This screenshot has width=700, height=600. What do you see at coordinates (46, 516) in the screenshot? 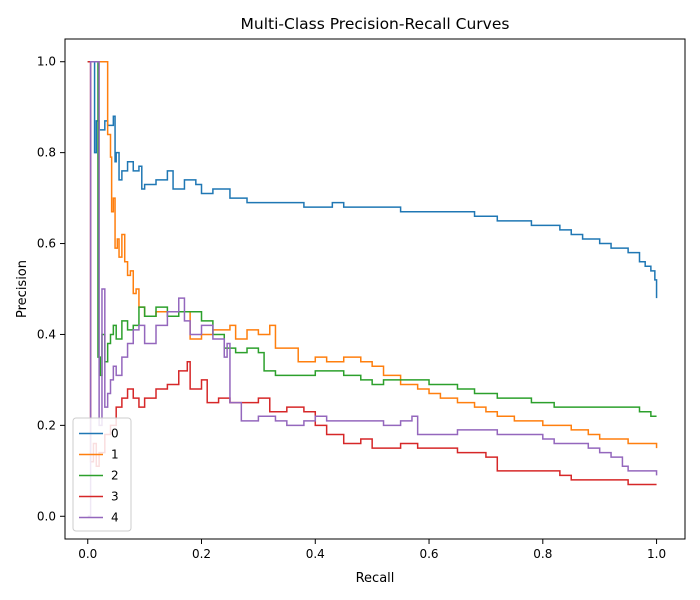
I see `y-tick-label: 0.0` at bounding box center [46, 516].